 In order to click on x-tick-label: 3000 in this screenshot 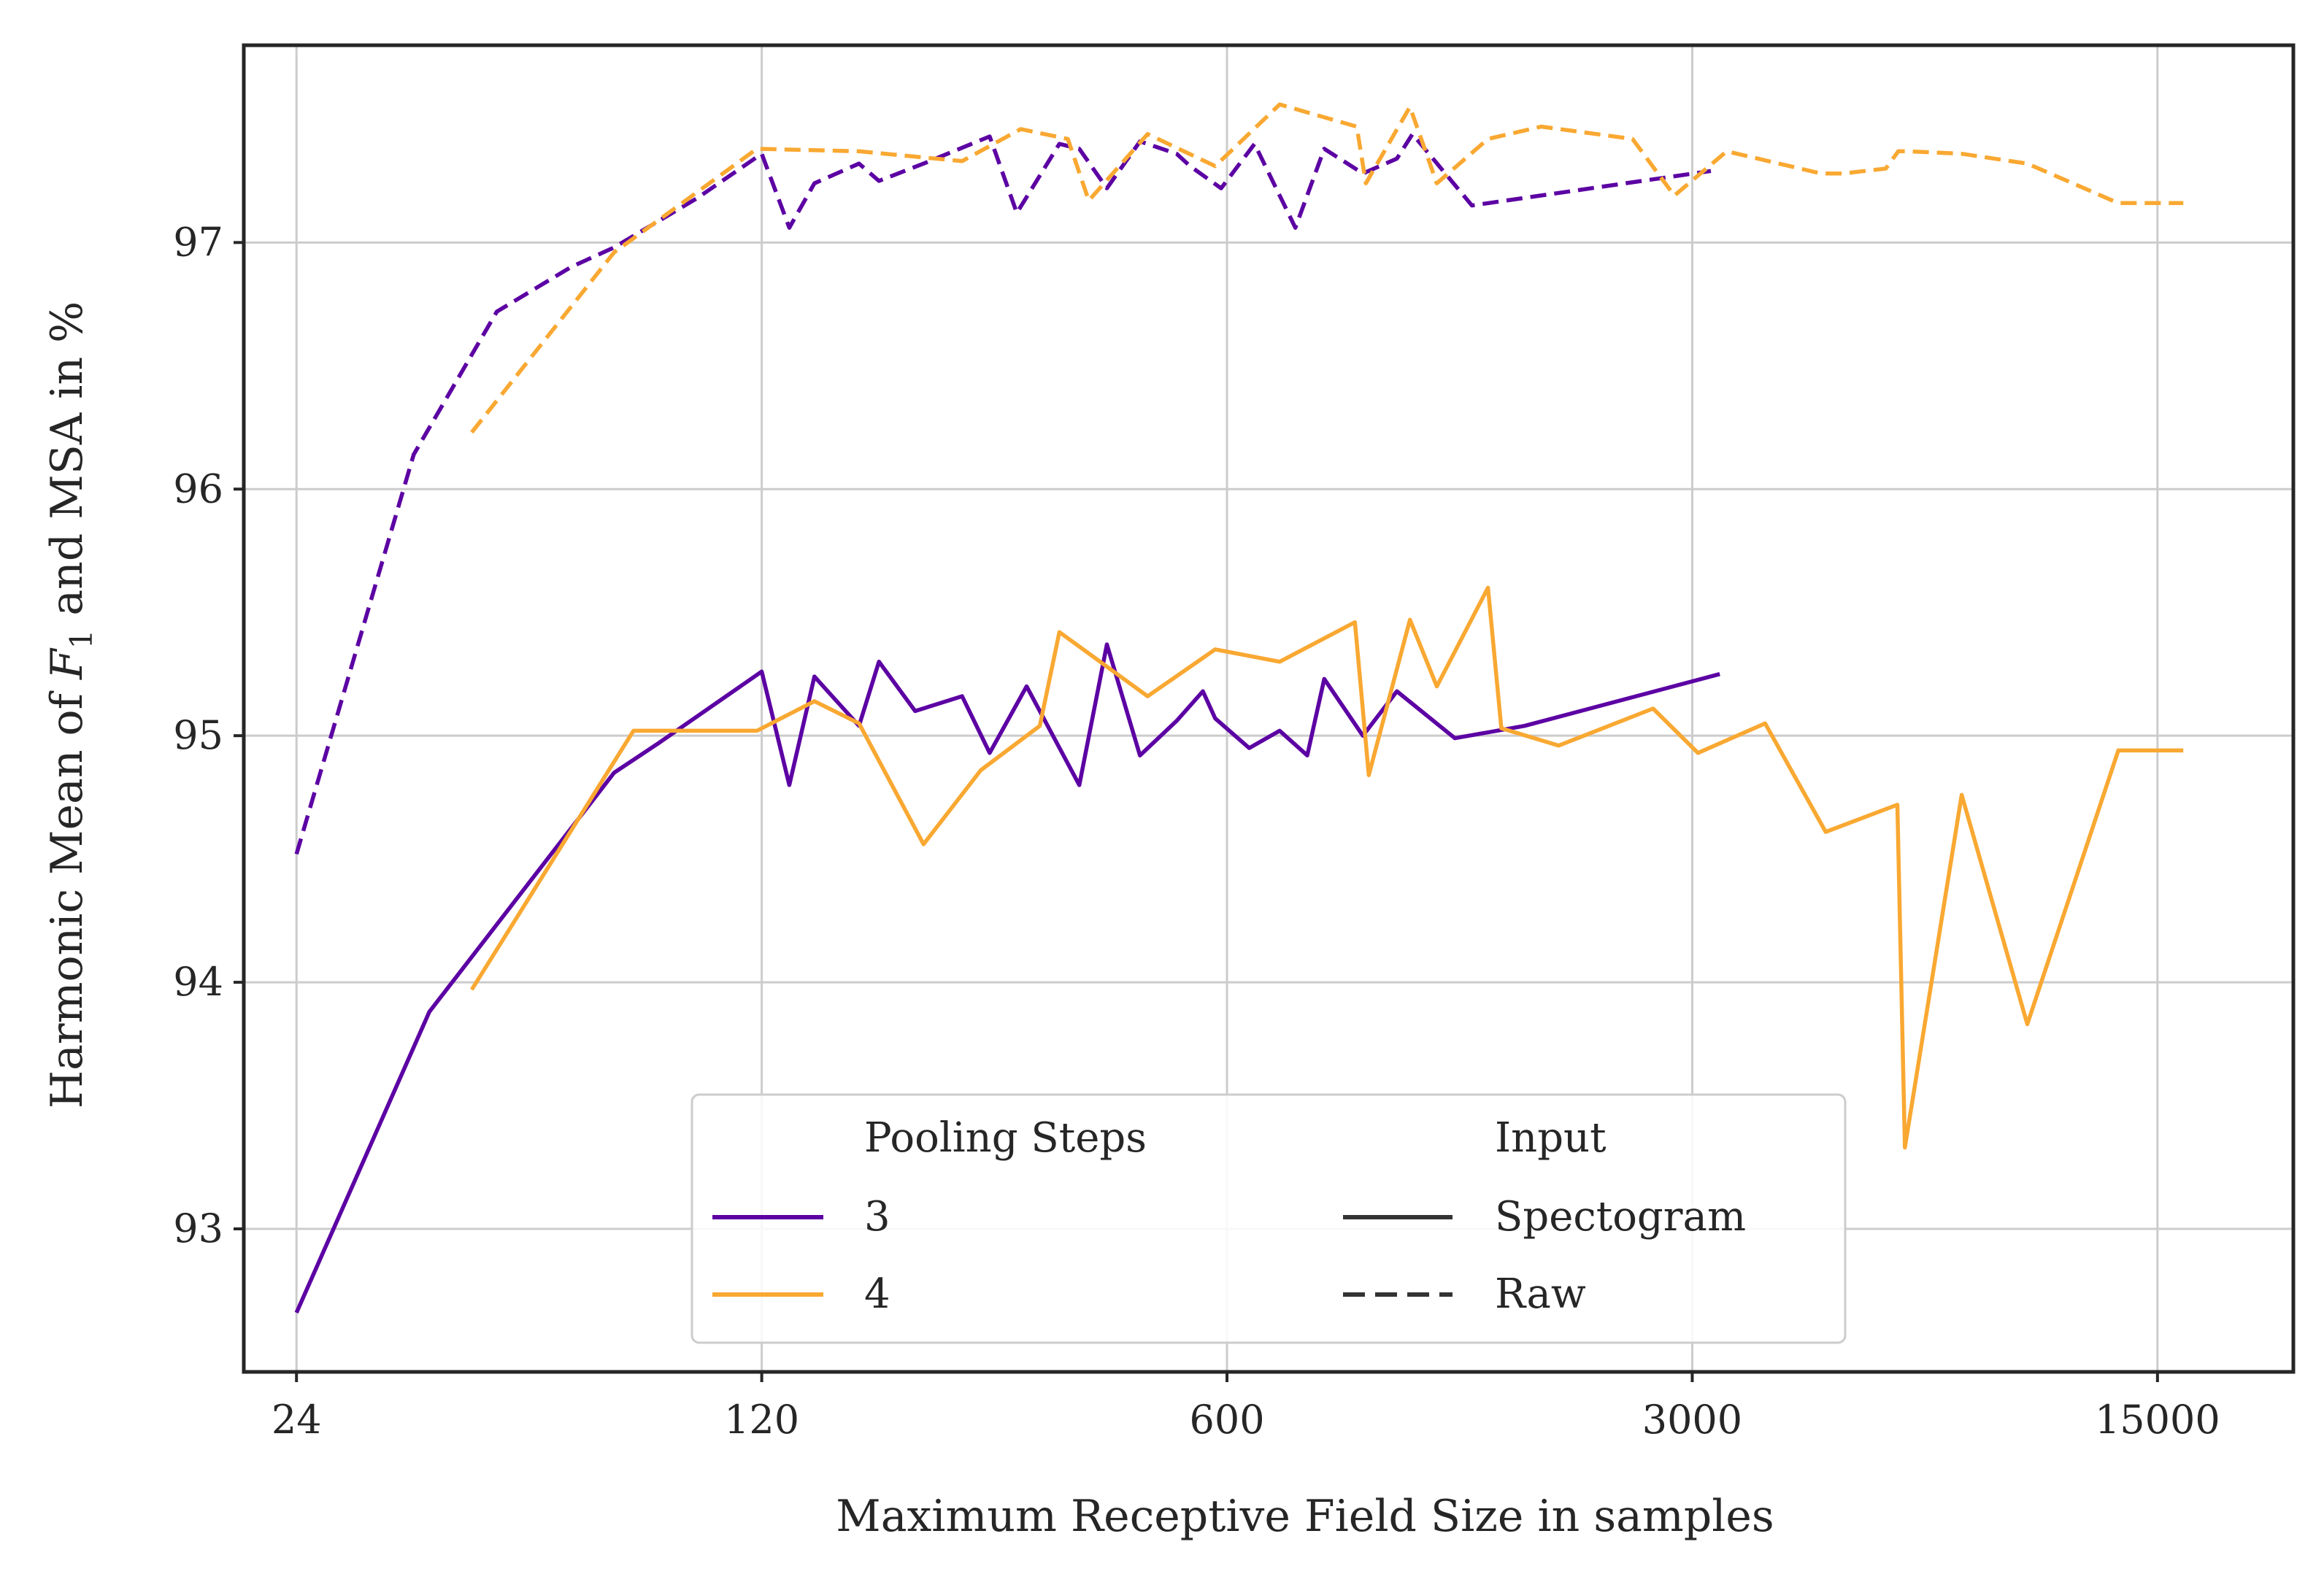, I will do `click(1692, 1420)`.